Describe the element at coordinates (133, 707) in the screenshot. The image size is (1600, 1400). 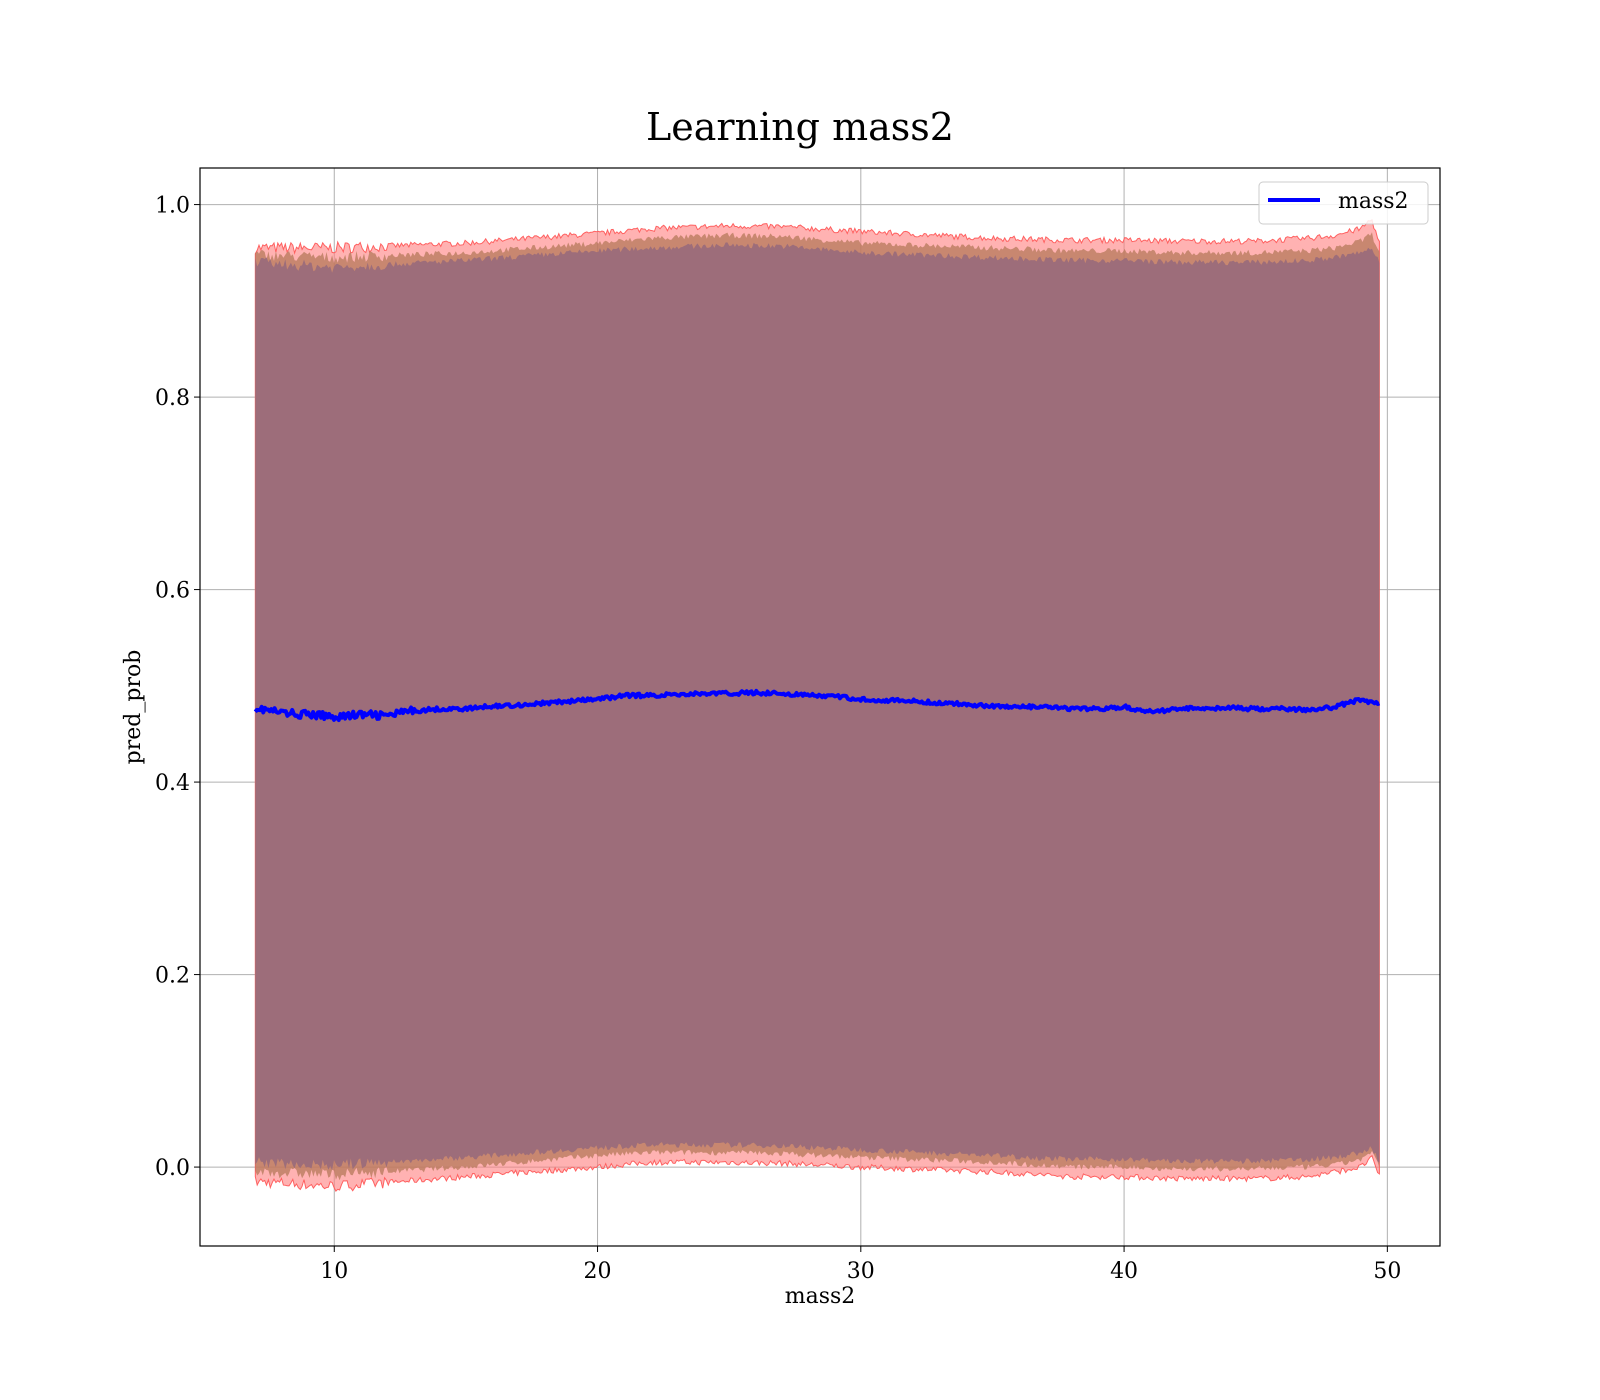
I see `y-axis-label: pred_prob` at that location.